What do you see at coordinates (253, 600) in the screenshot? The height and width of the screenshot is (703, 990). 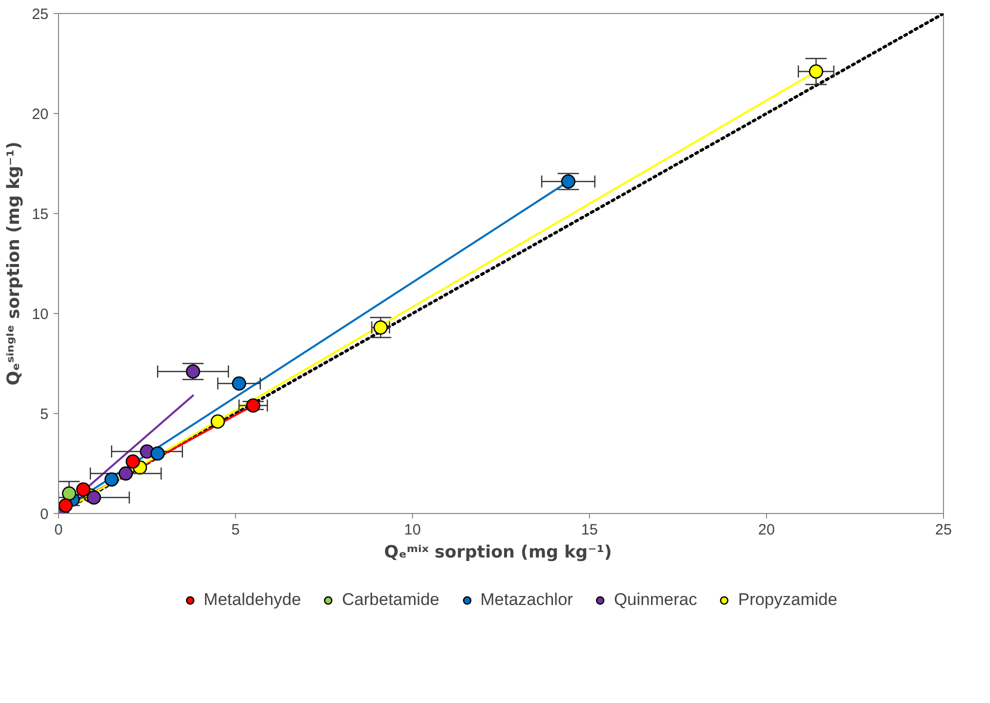 I see `legend-label: Metaldehyde` at bounding box center [253, 600].